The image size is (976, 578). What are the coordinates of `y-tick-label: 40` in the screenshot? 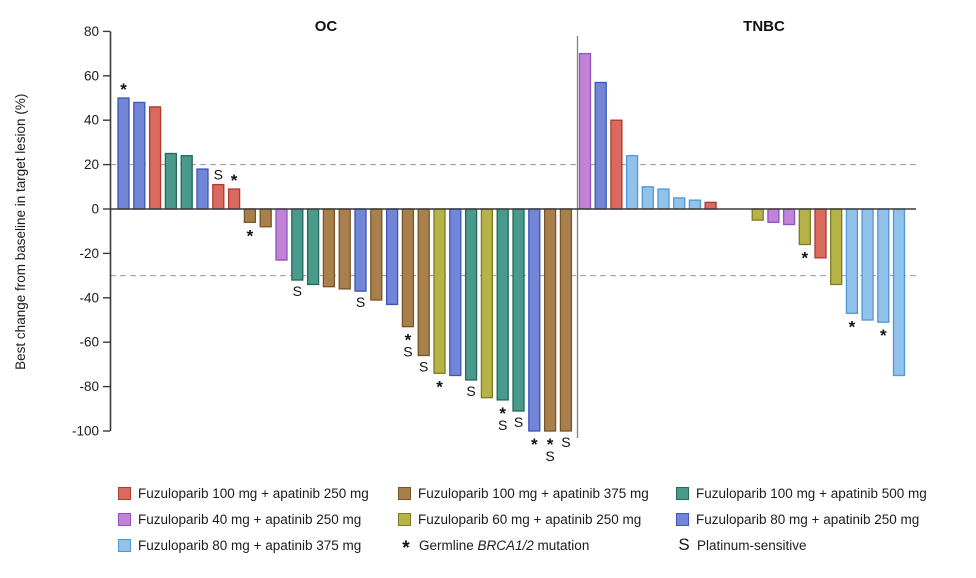 It's located at (91, 120).